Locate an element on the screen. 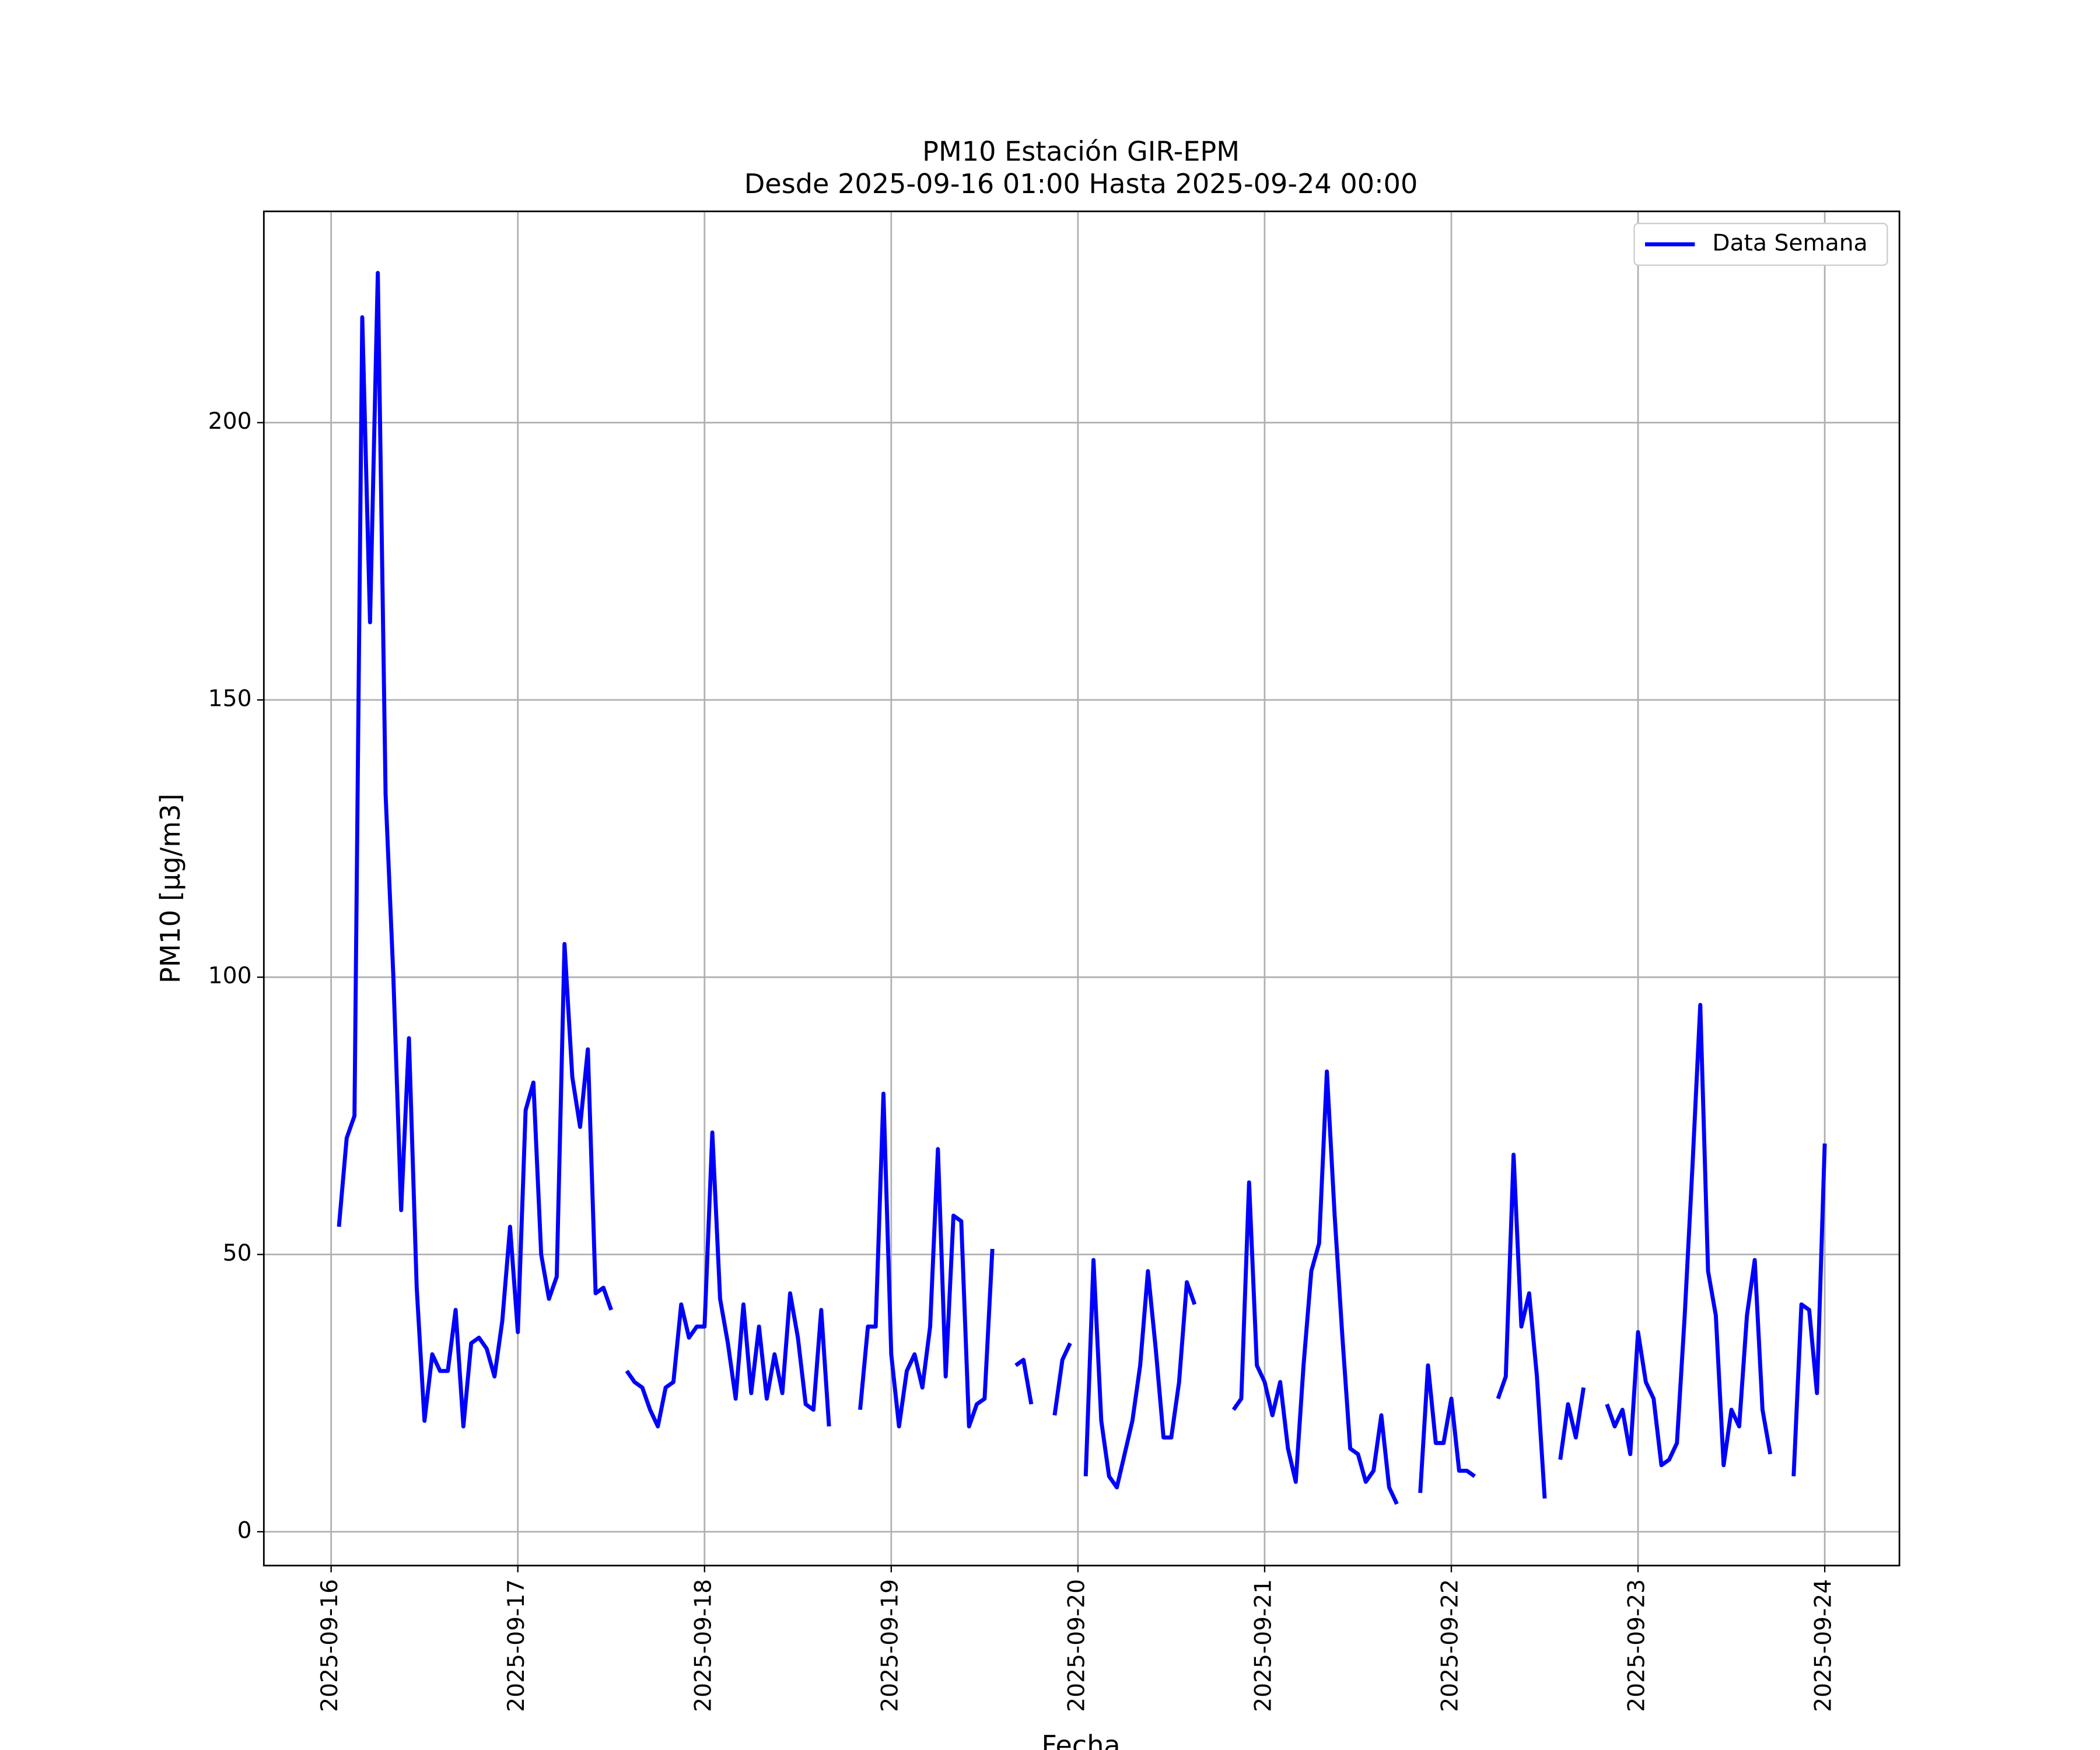 The image size is (2100, 1750). x-tick-label: 2025-09-24 is located at coordinates (1824, 1645).